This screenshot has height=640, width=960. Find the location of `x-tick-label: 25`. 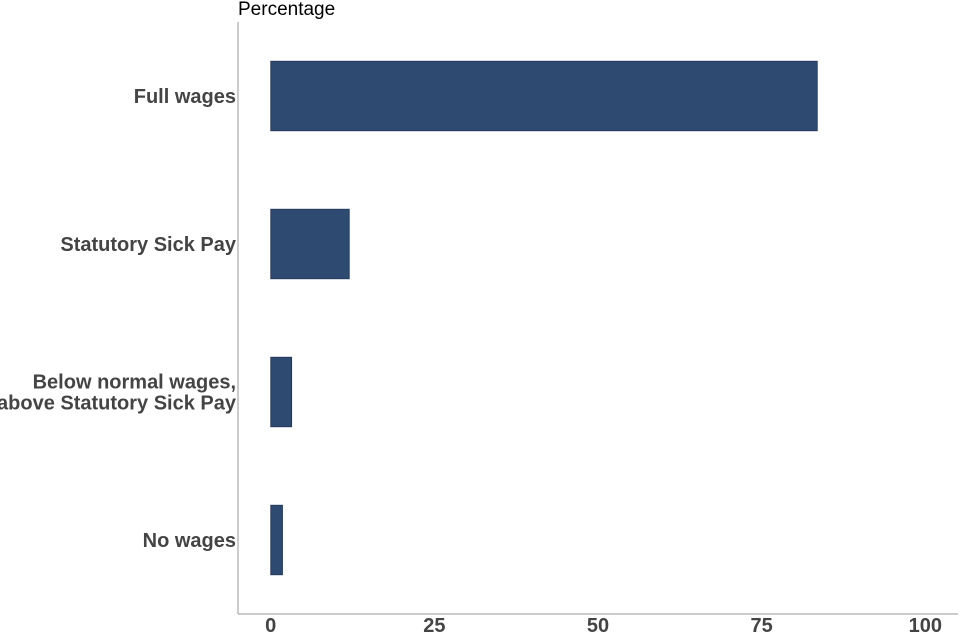

x-tick-label: 25 is located at coordinates (434, 626).